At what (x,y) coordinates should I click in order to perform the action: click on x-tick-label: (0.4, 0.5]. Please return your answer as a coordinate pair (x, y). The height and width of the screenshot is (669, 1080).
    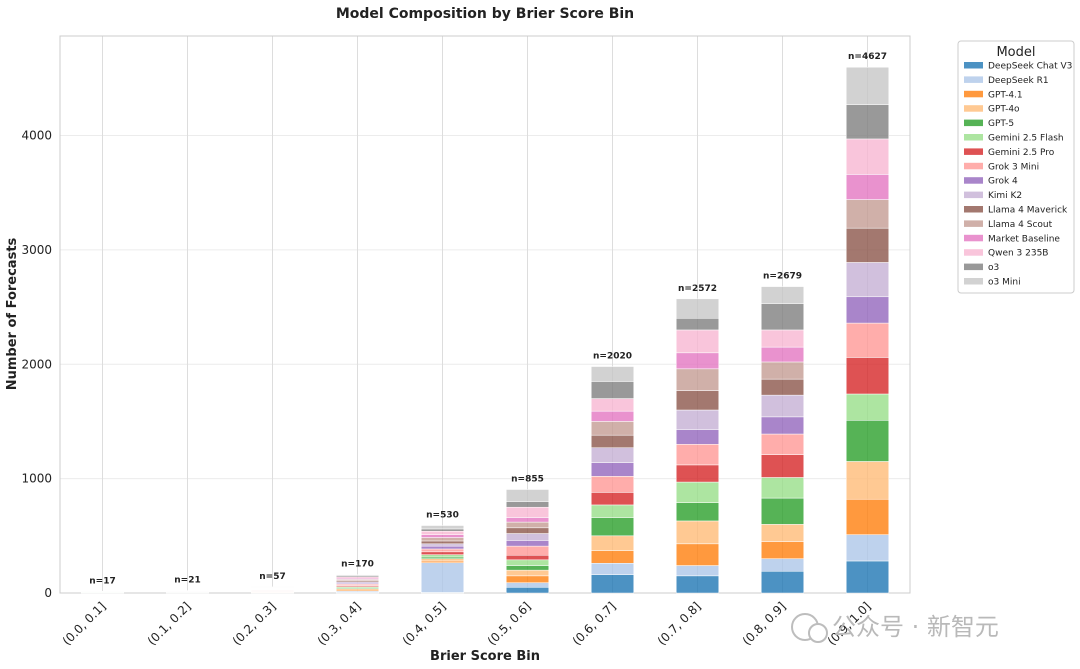
    Looking at the image, I should click on (424, 623).